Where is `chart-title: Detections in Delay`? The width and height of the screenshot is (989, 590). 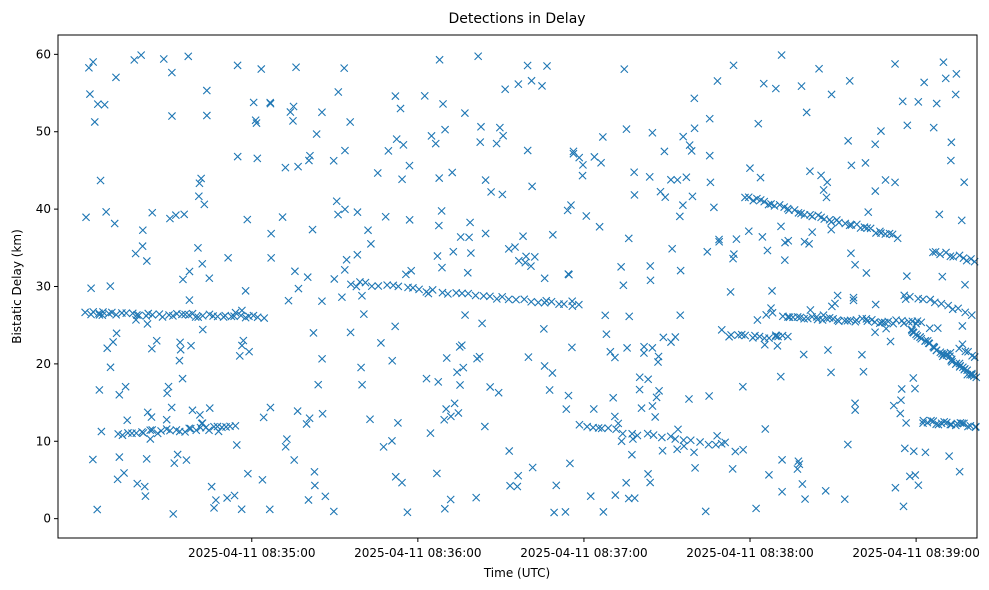
chart-title: Detections in Delay is located at coordinates (516, 19).